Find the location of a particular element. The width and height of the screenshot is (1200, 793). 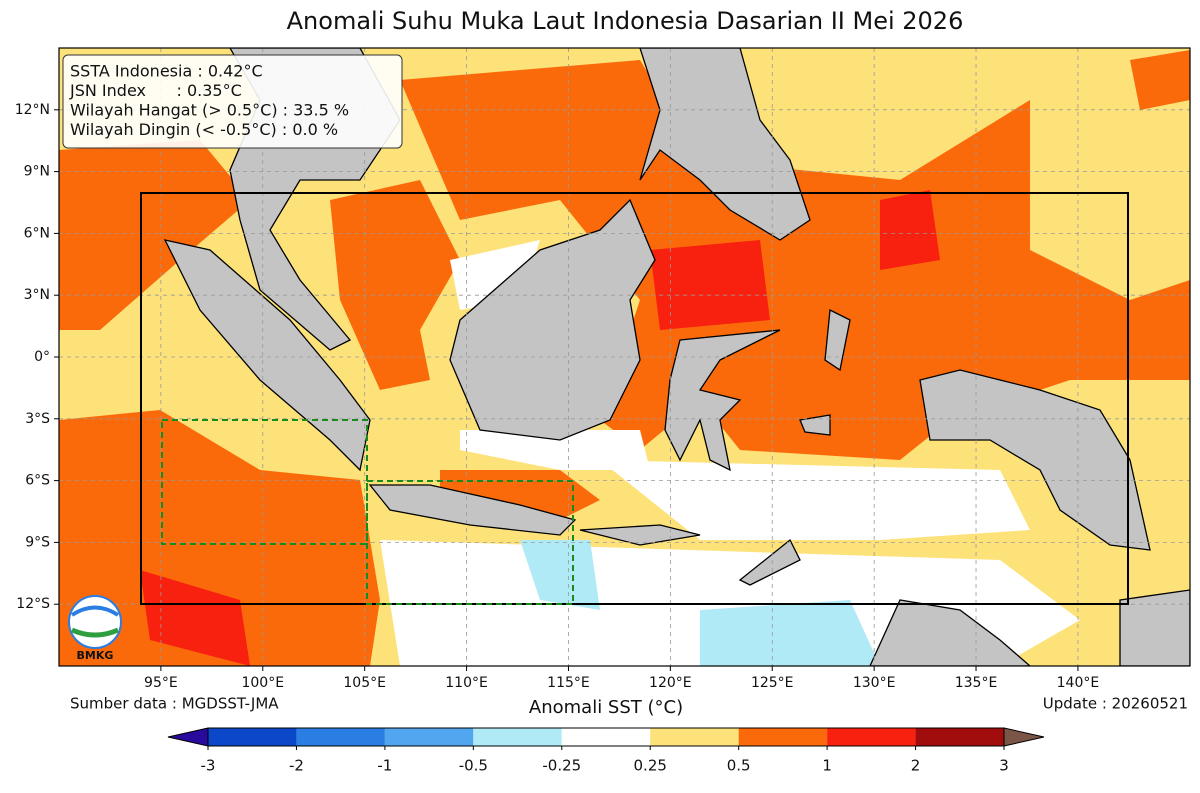

colorbar-tick-label: -3 is located at coordinates (208, 766).